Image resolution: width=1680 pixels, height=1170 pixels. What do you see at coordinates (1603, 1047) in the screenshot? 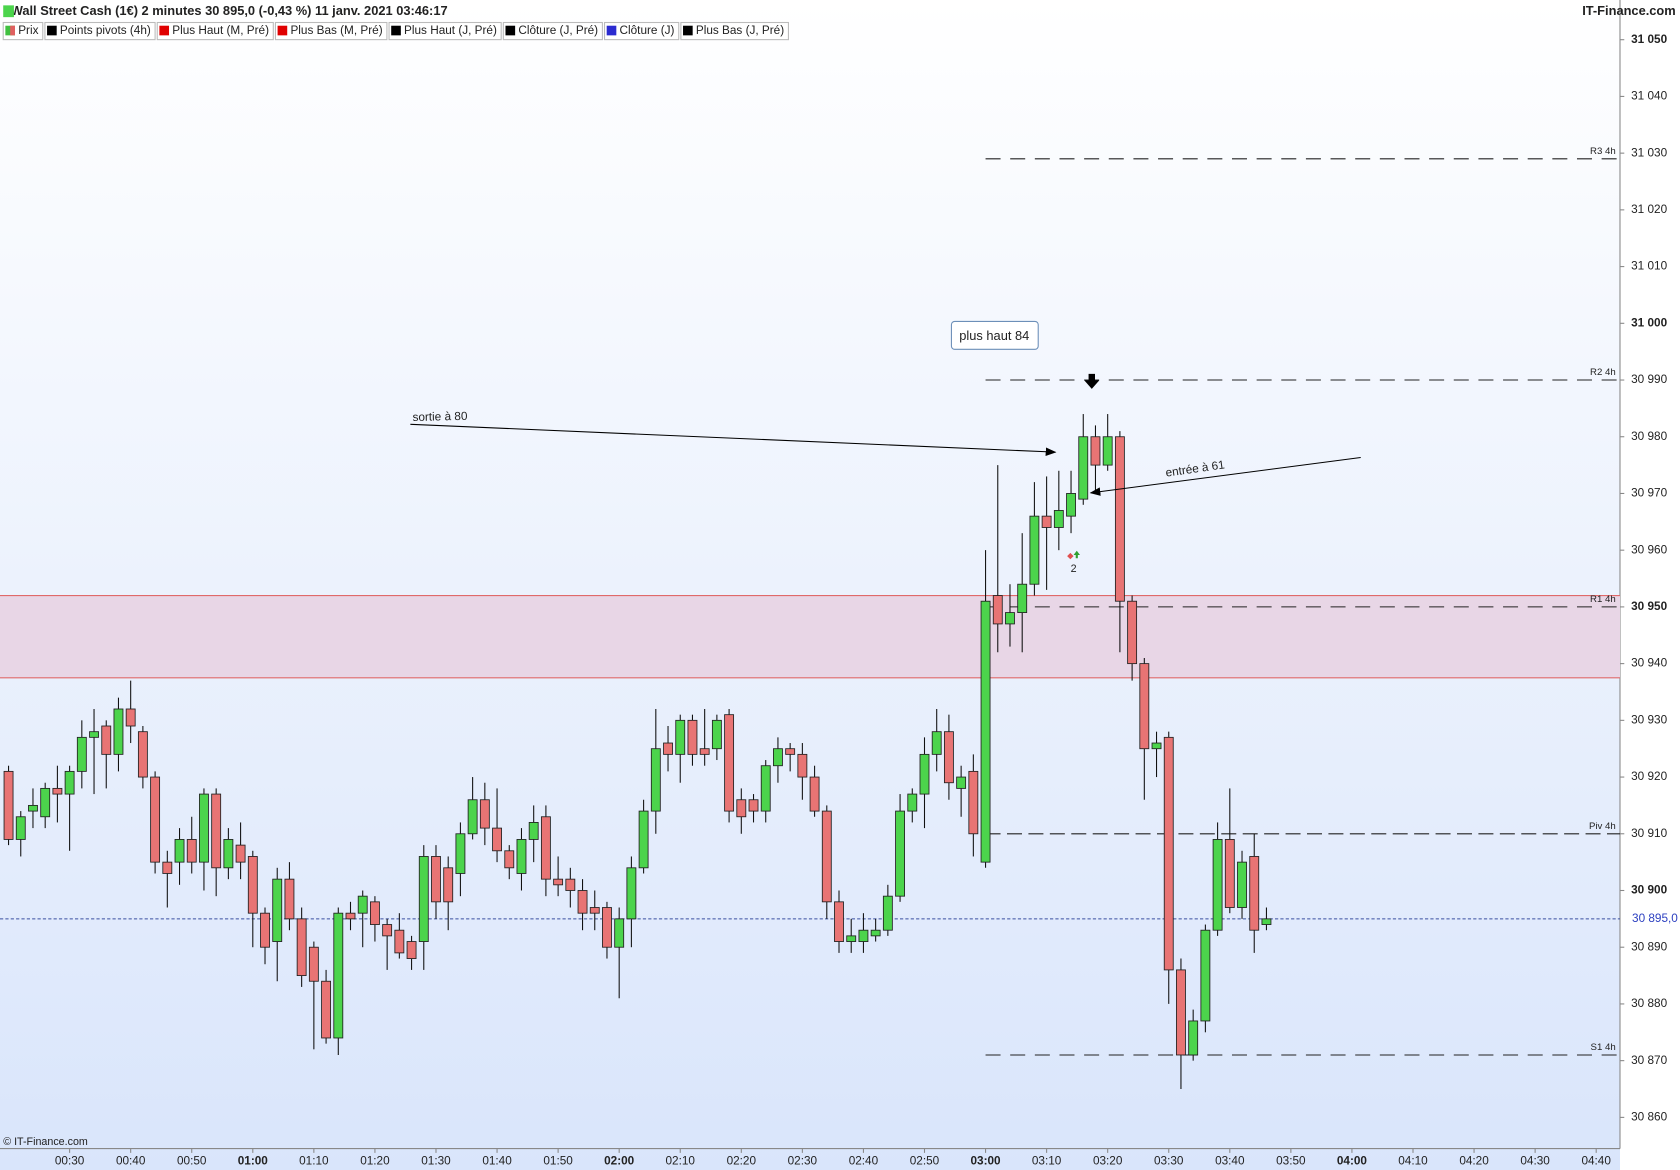
I see `pivot-label: S1 4h` at bounding box center [1603, 1047].